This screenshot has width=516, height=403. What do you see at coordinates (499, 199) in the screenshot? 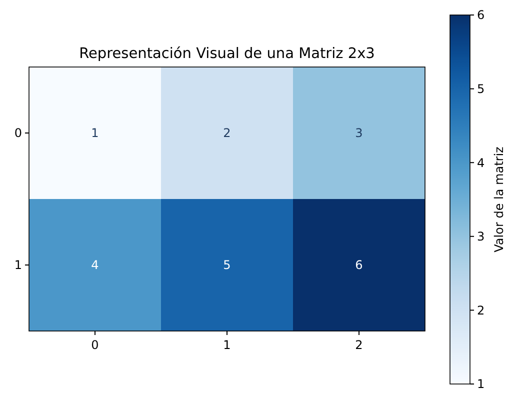
I see `color-bar-title: Valor de la matriz` at bounding box center [499, 199].